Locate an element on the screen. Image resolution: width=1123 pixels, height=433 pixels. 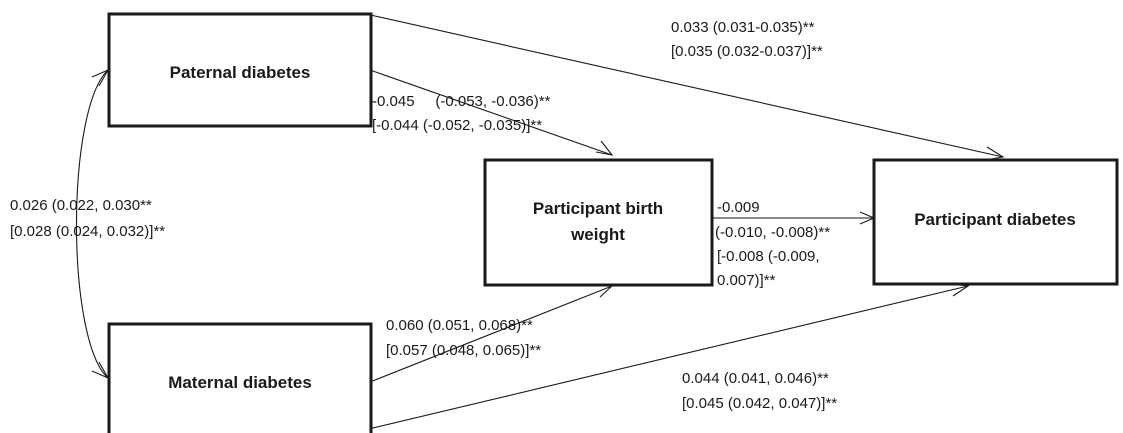
coef-birth-weight-to-participant-line1: -0.009 is located at coordinates (738, 207).